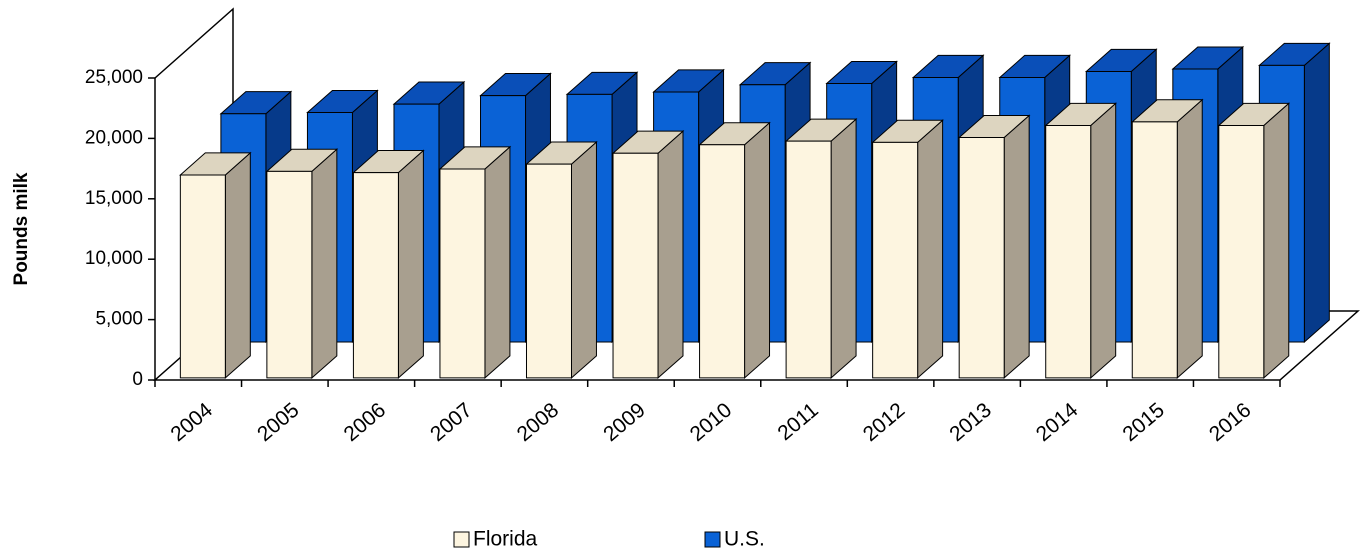  I want to click on y-tick-label: 0, so click(137, 379).